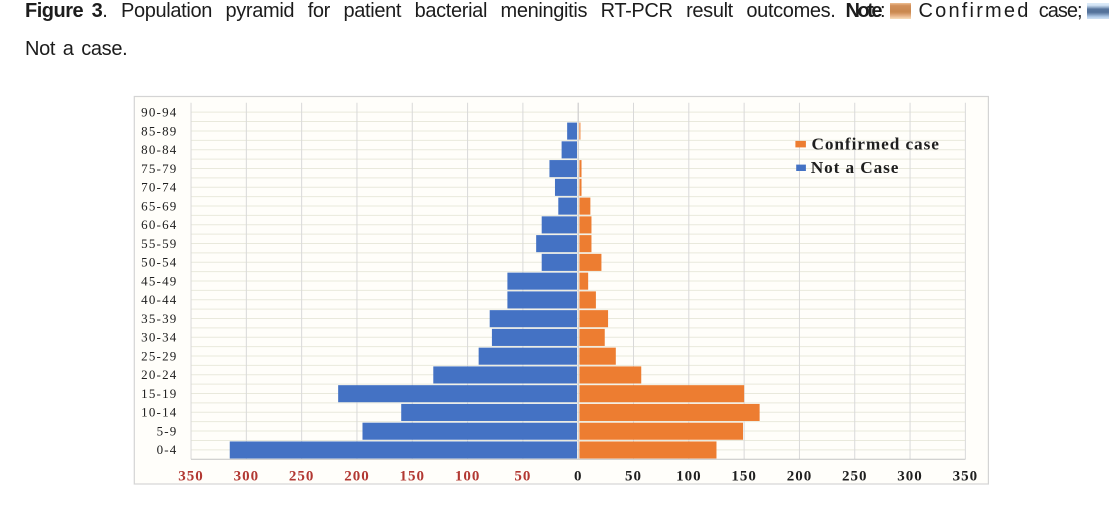 The image size is (1113, 508). Describe the element at coordinates (159, 205) in the screenshot. I see `svg-text: 65-69` at that location.